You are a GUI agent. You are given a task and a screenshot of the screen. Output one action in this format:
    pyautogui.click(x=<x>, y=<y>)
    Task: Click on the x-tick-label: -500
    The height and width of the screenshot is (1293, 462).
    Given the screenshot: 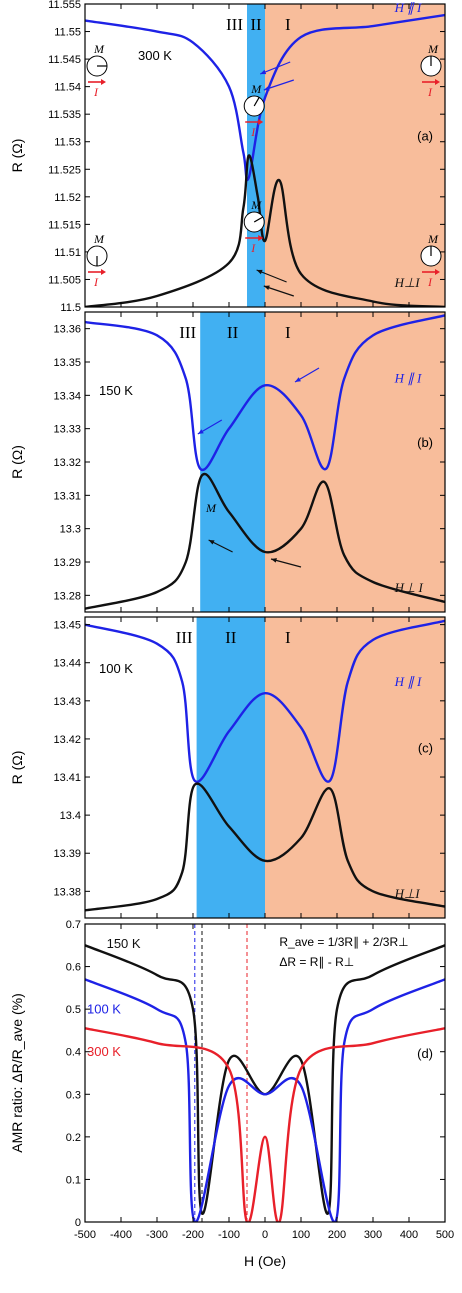 What is the action you would take?
    pyautogui.click(x=85, y=1235)
    